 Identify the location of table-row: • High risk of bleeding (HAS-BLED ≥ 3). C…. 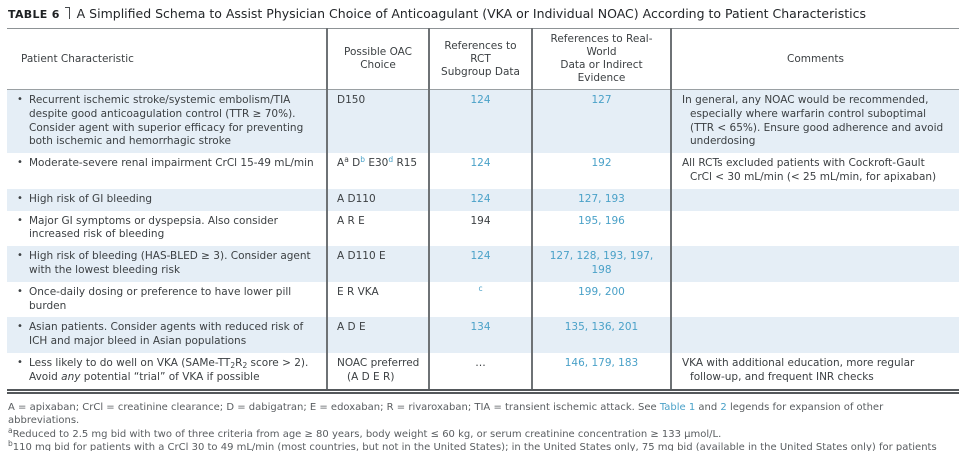
(483, 264).